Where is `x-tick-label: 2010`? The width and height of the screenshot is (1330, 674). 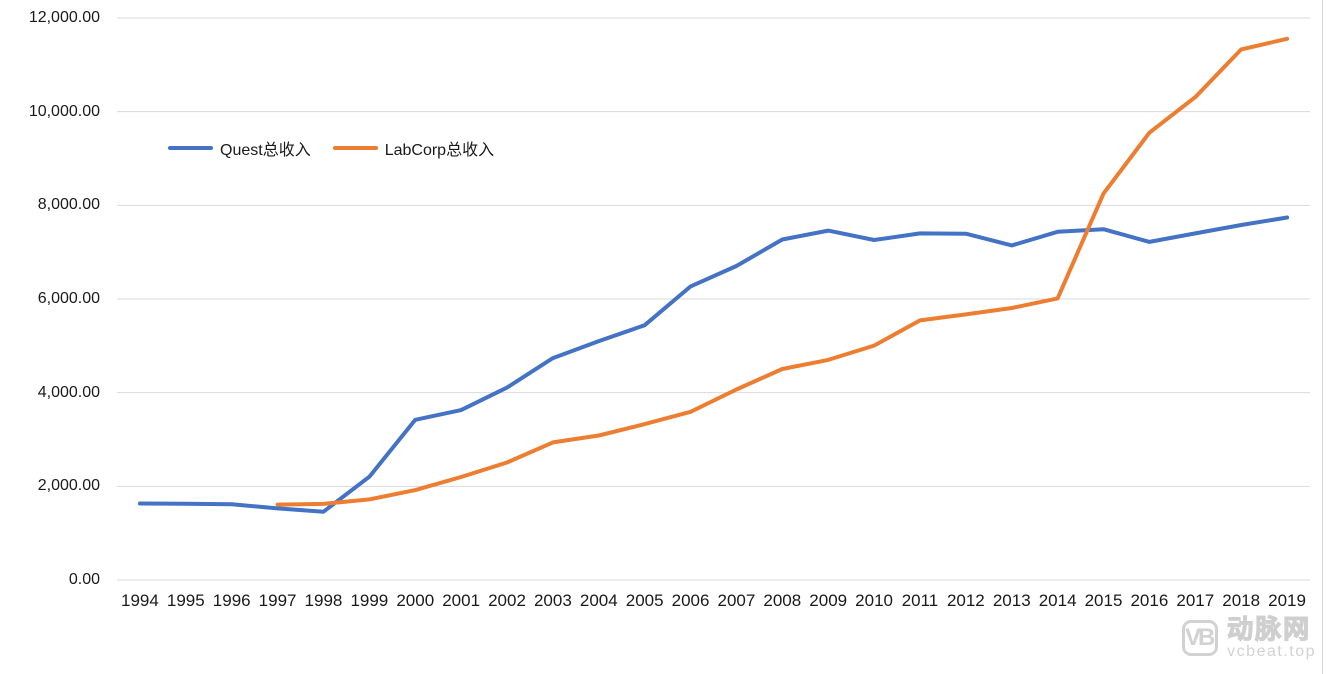 x-tick-label: 2010 is located at coordinates (874, 600).